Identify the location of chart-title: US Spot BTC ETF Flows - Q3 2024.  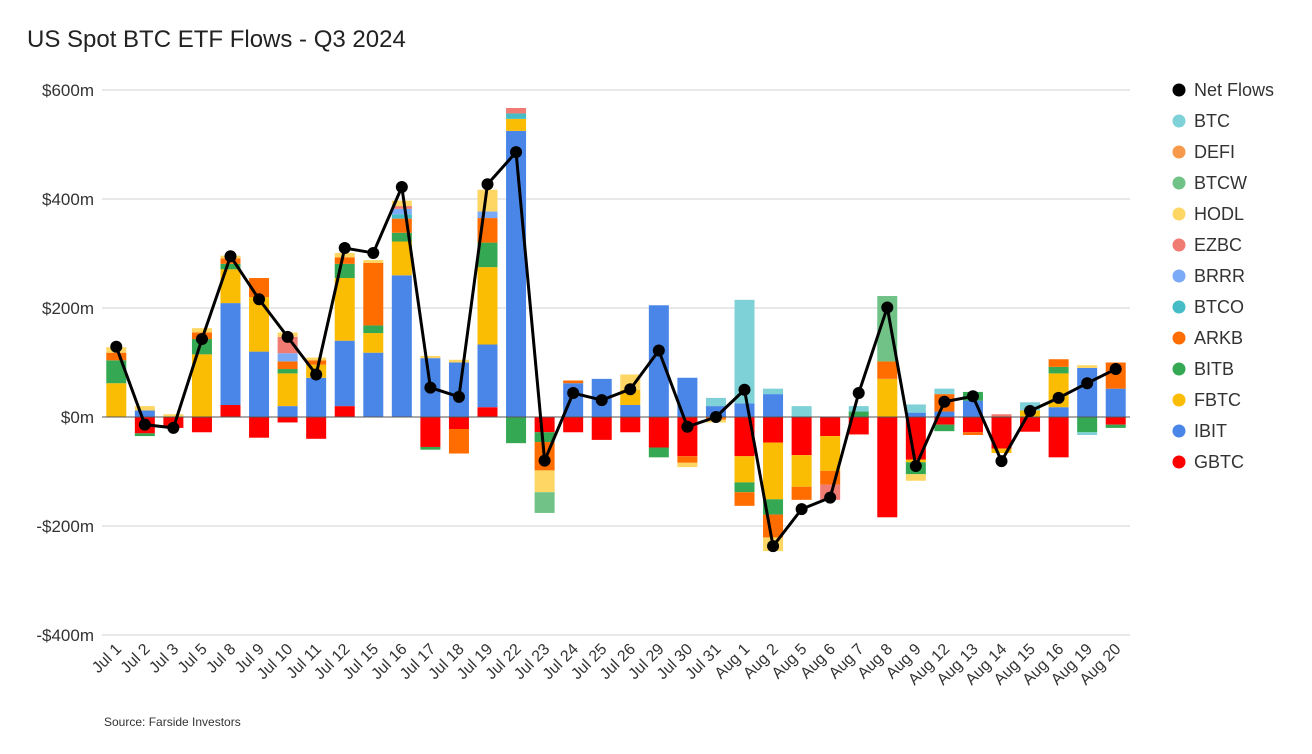
(216, 39).